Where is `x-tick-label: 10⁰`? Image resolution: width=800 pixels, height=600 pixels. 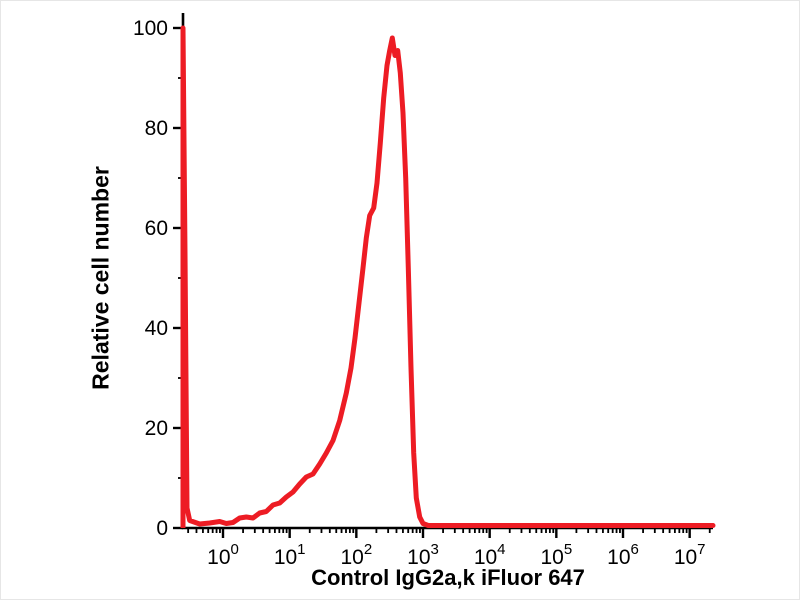
x-tick-label: 10⁰ is located at coordinates (223, 555).